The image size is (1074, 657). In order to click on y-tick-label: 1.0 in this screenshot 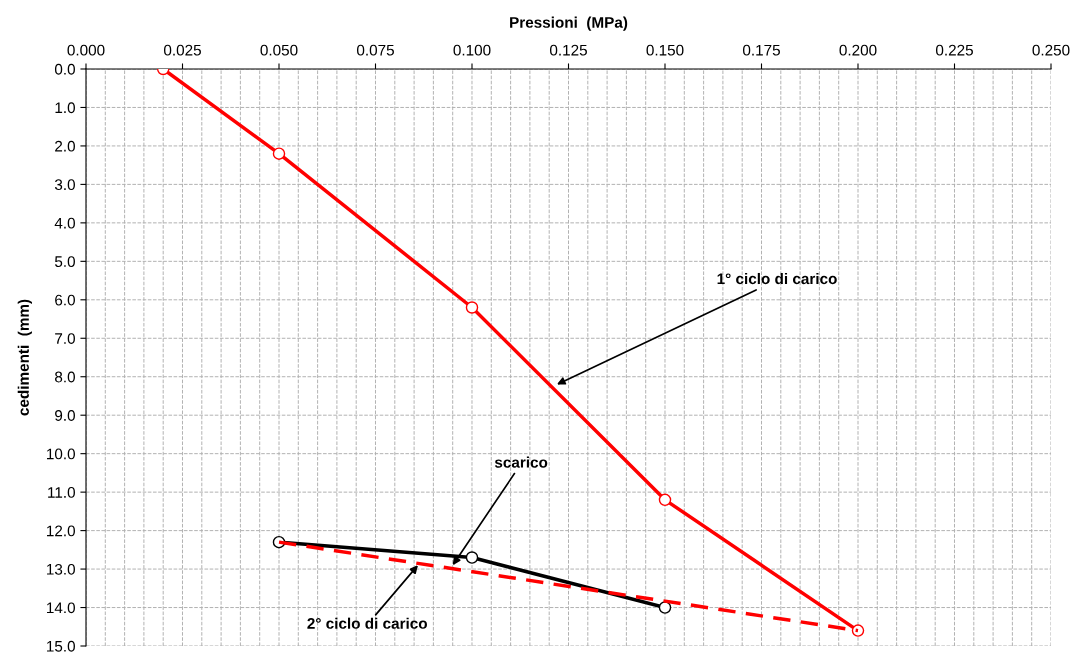, I will do `click(65, 108)`.